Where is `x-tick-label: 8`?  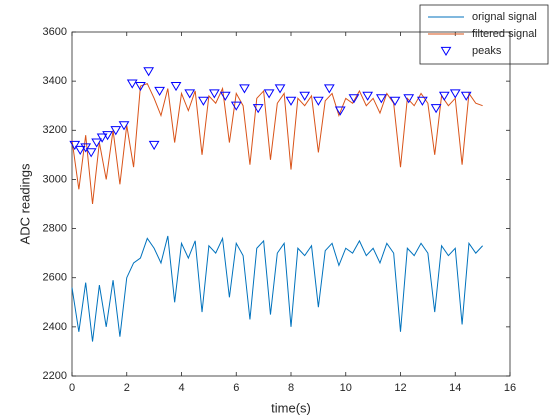
x-tick-label: 8 is located at coordinates (291, 388).